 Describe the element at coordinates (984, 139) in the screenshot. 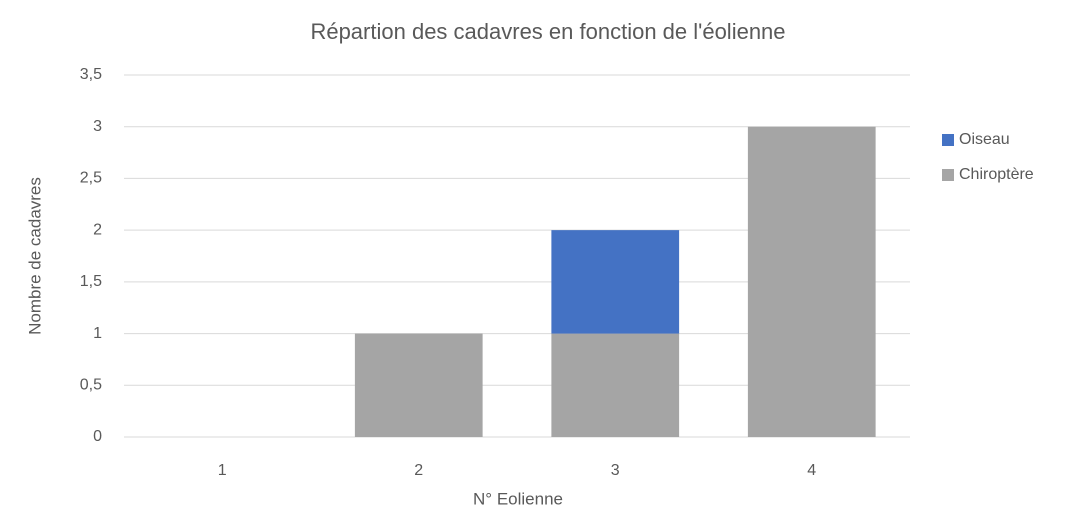

I see `legend-label: Oiseau` at that location.